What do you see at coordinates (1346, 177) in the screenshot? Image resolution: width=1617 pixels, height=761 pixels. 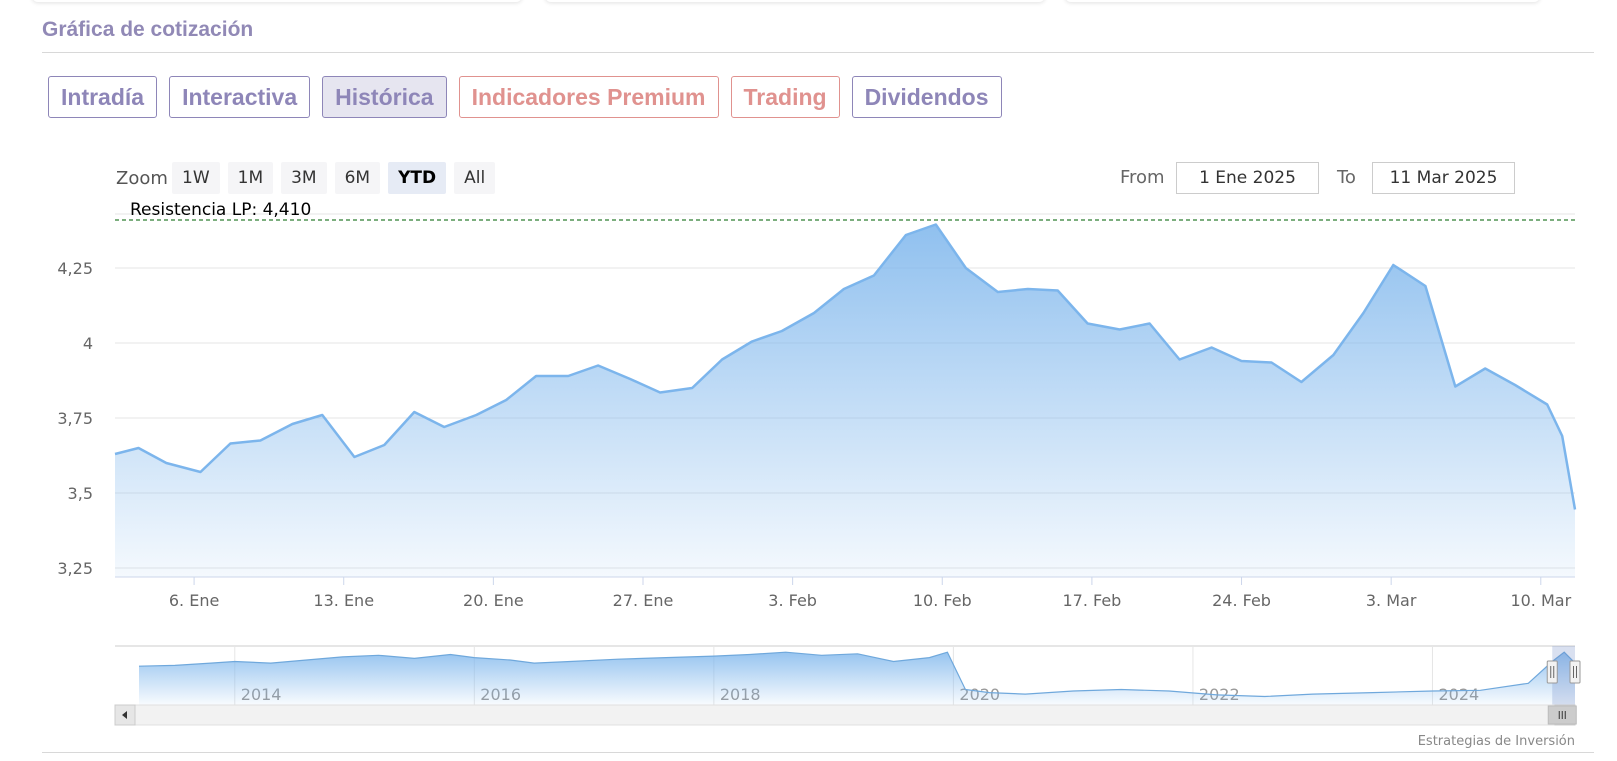 I see `to-label: To` at bounding box center [1346, 177].